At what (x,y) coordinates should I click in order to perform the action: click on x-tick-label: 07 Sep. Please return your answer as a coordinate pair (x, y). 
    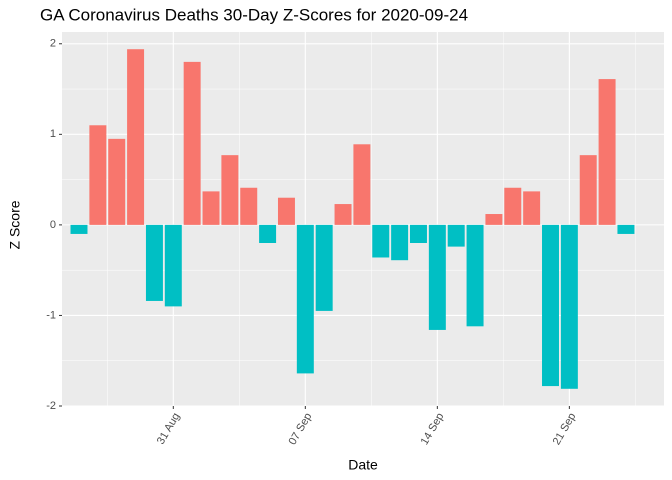
    Looking at the image, I should click on (301, 429).